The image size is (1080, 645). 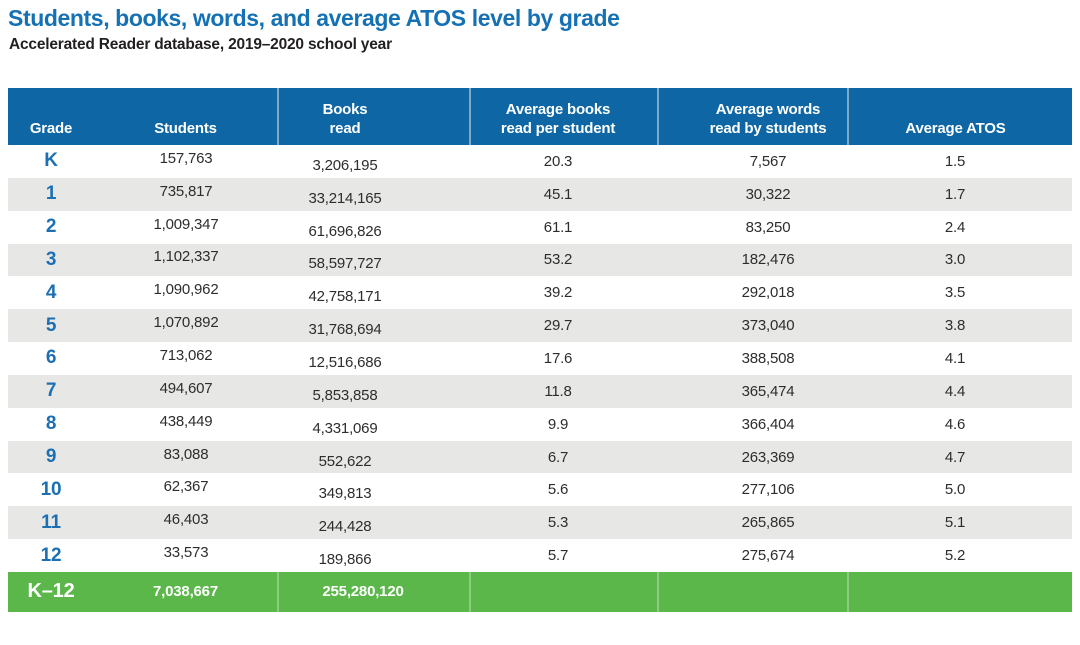 I want to click on cell-value: 5, so click(x=51, y=325).